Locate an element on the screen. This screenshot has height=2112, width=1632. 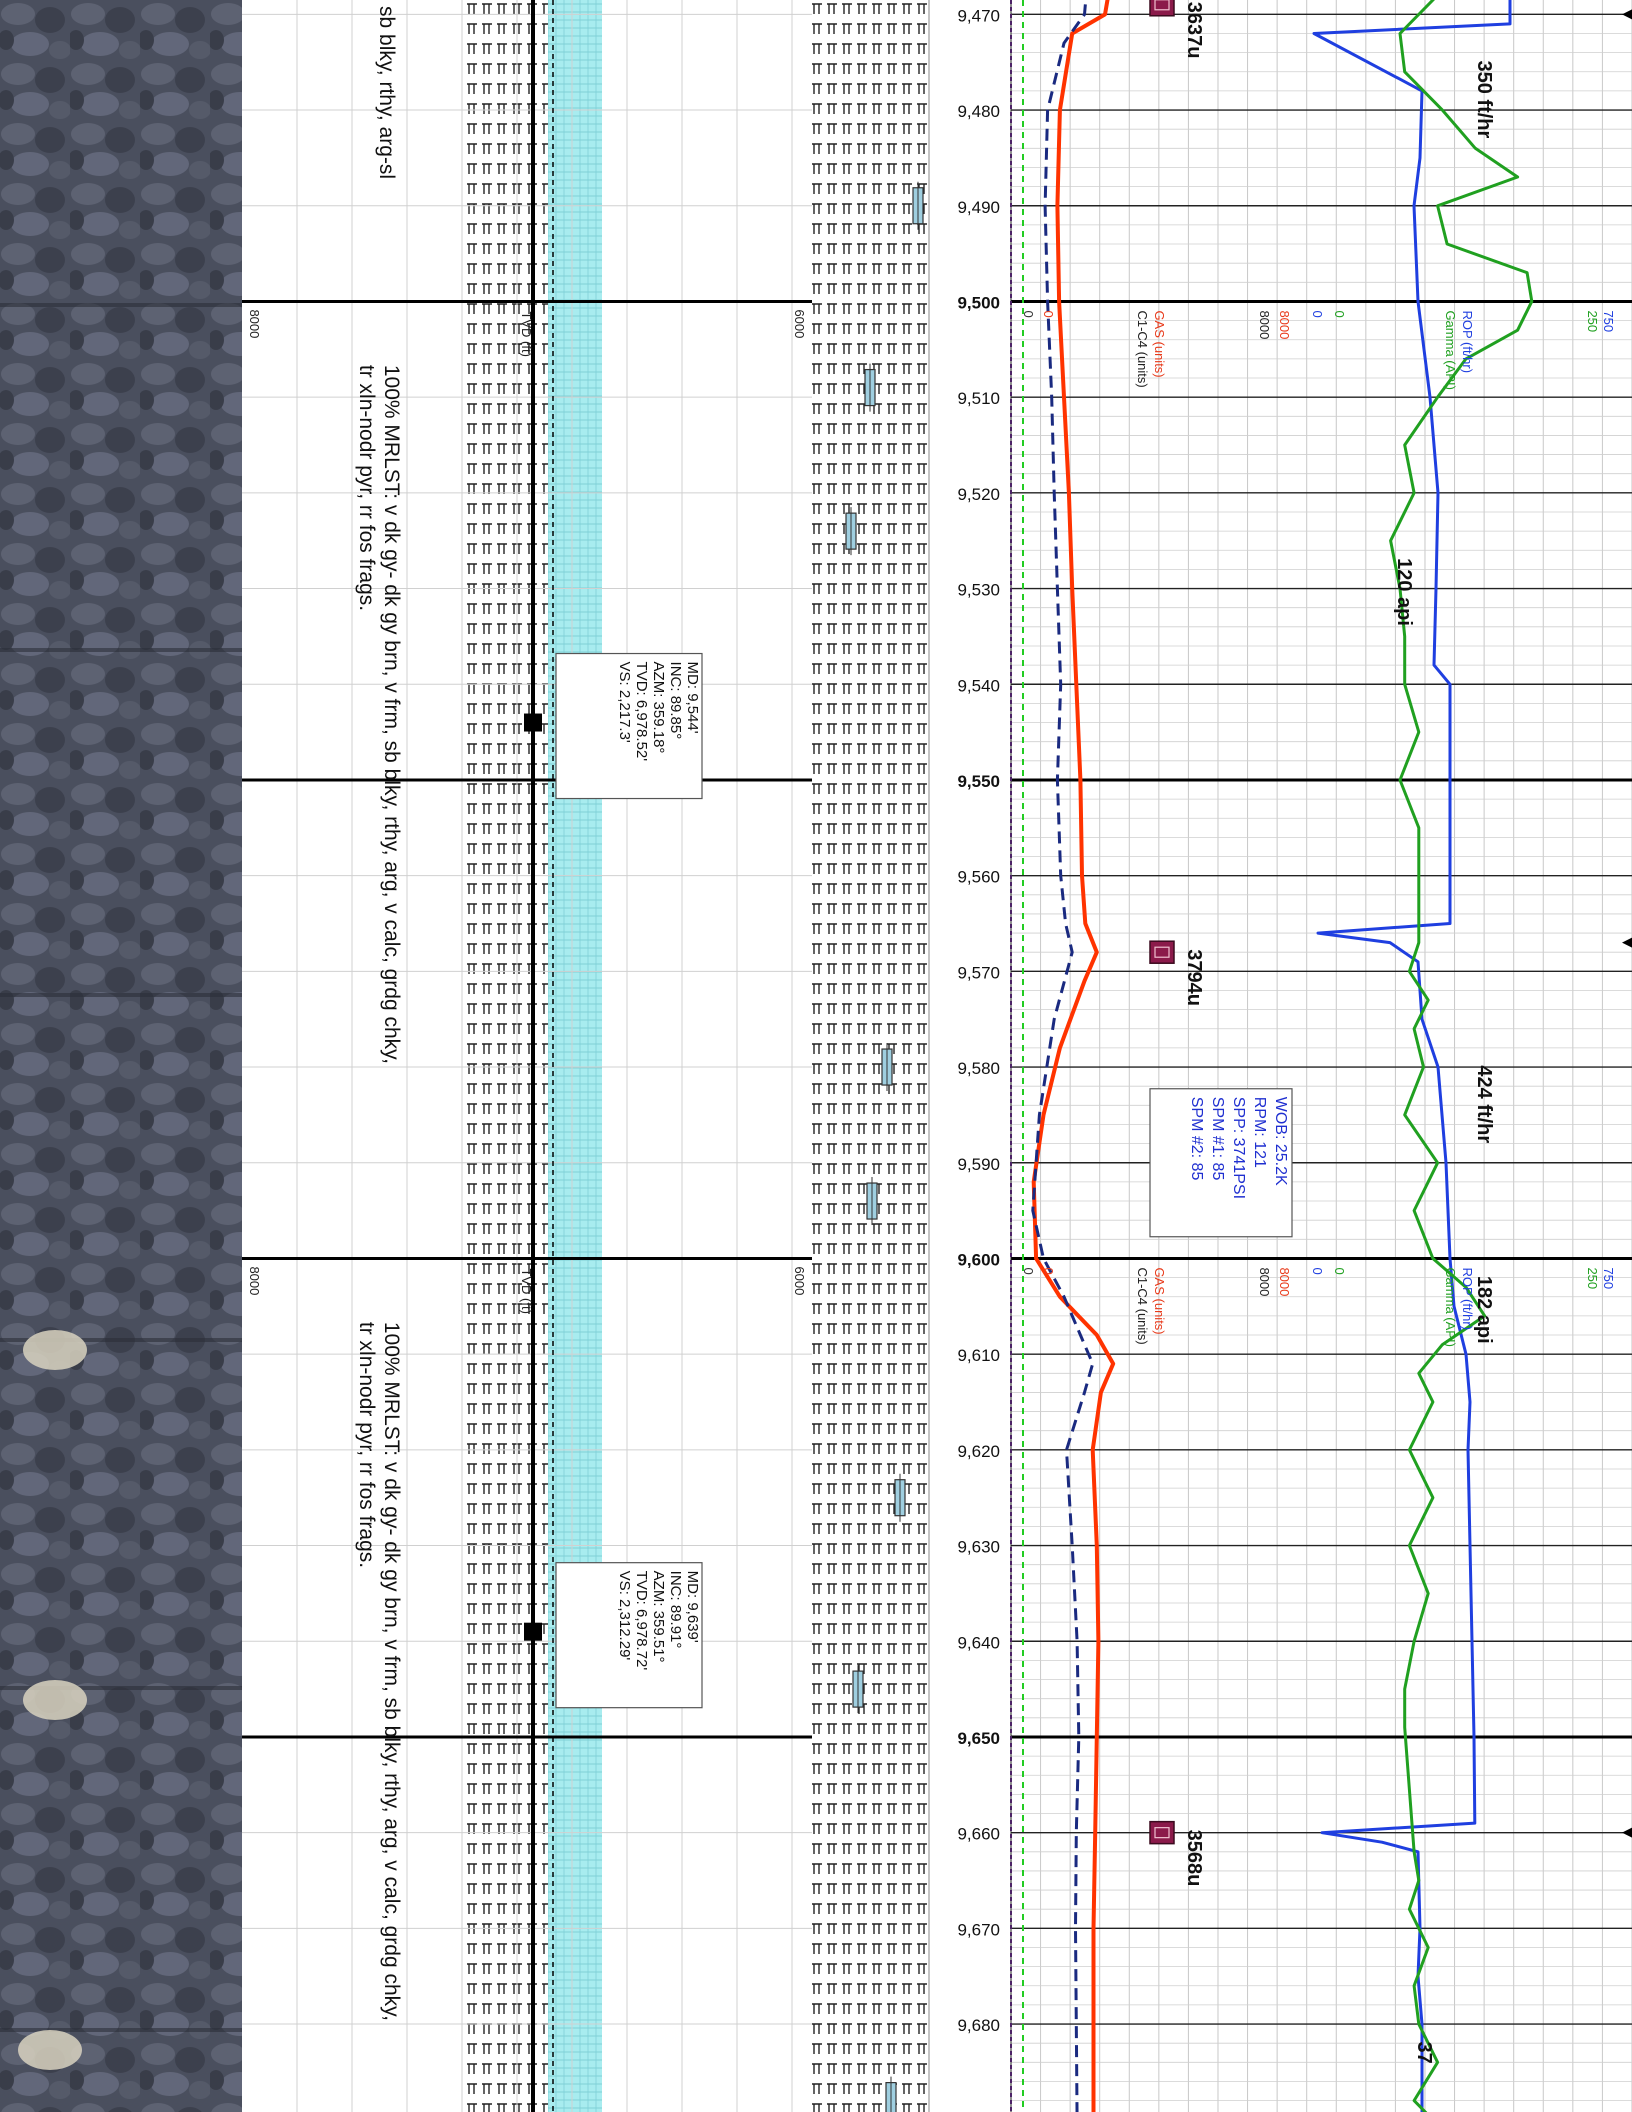
drilling-param-text: RPM: 121 is located at coordinates (1259, 1132).